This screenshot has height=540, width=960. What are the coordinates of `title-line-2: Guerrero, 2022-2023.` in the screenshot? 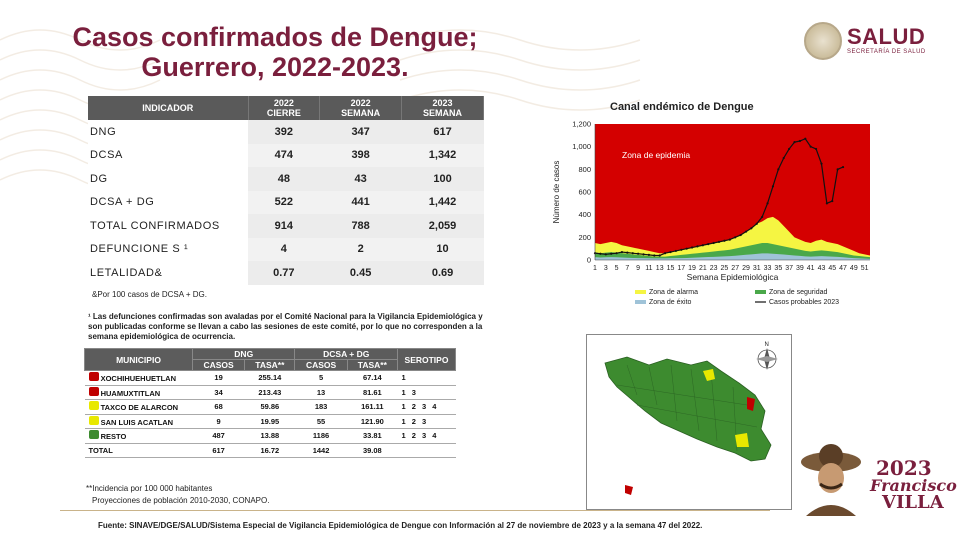 It's located at (275, 67).